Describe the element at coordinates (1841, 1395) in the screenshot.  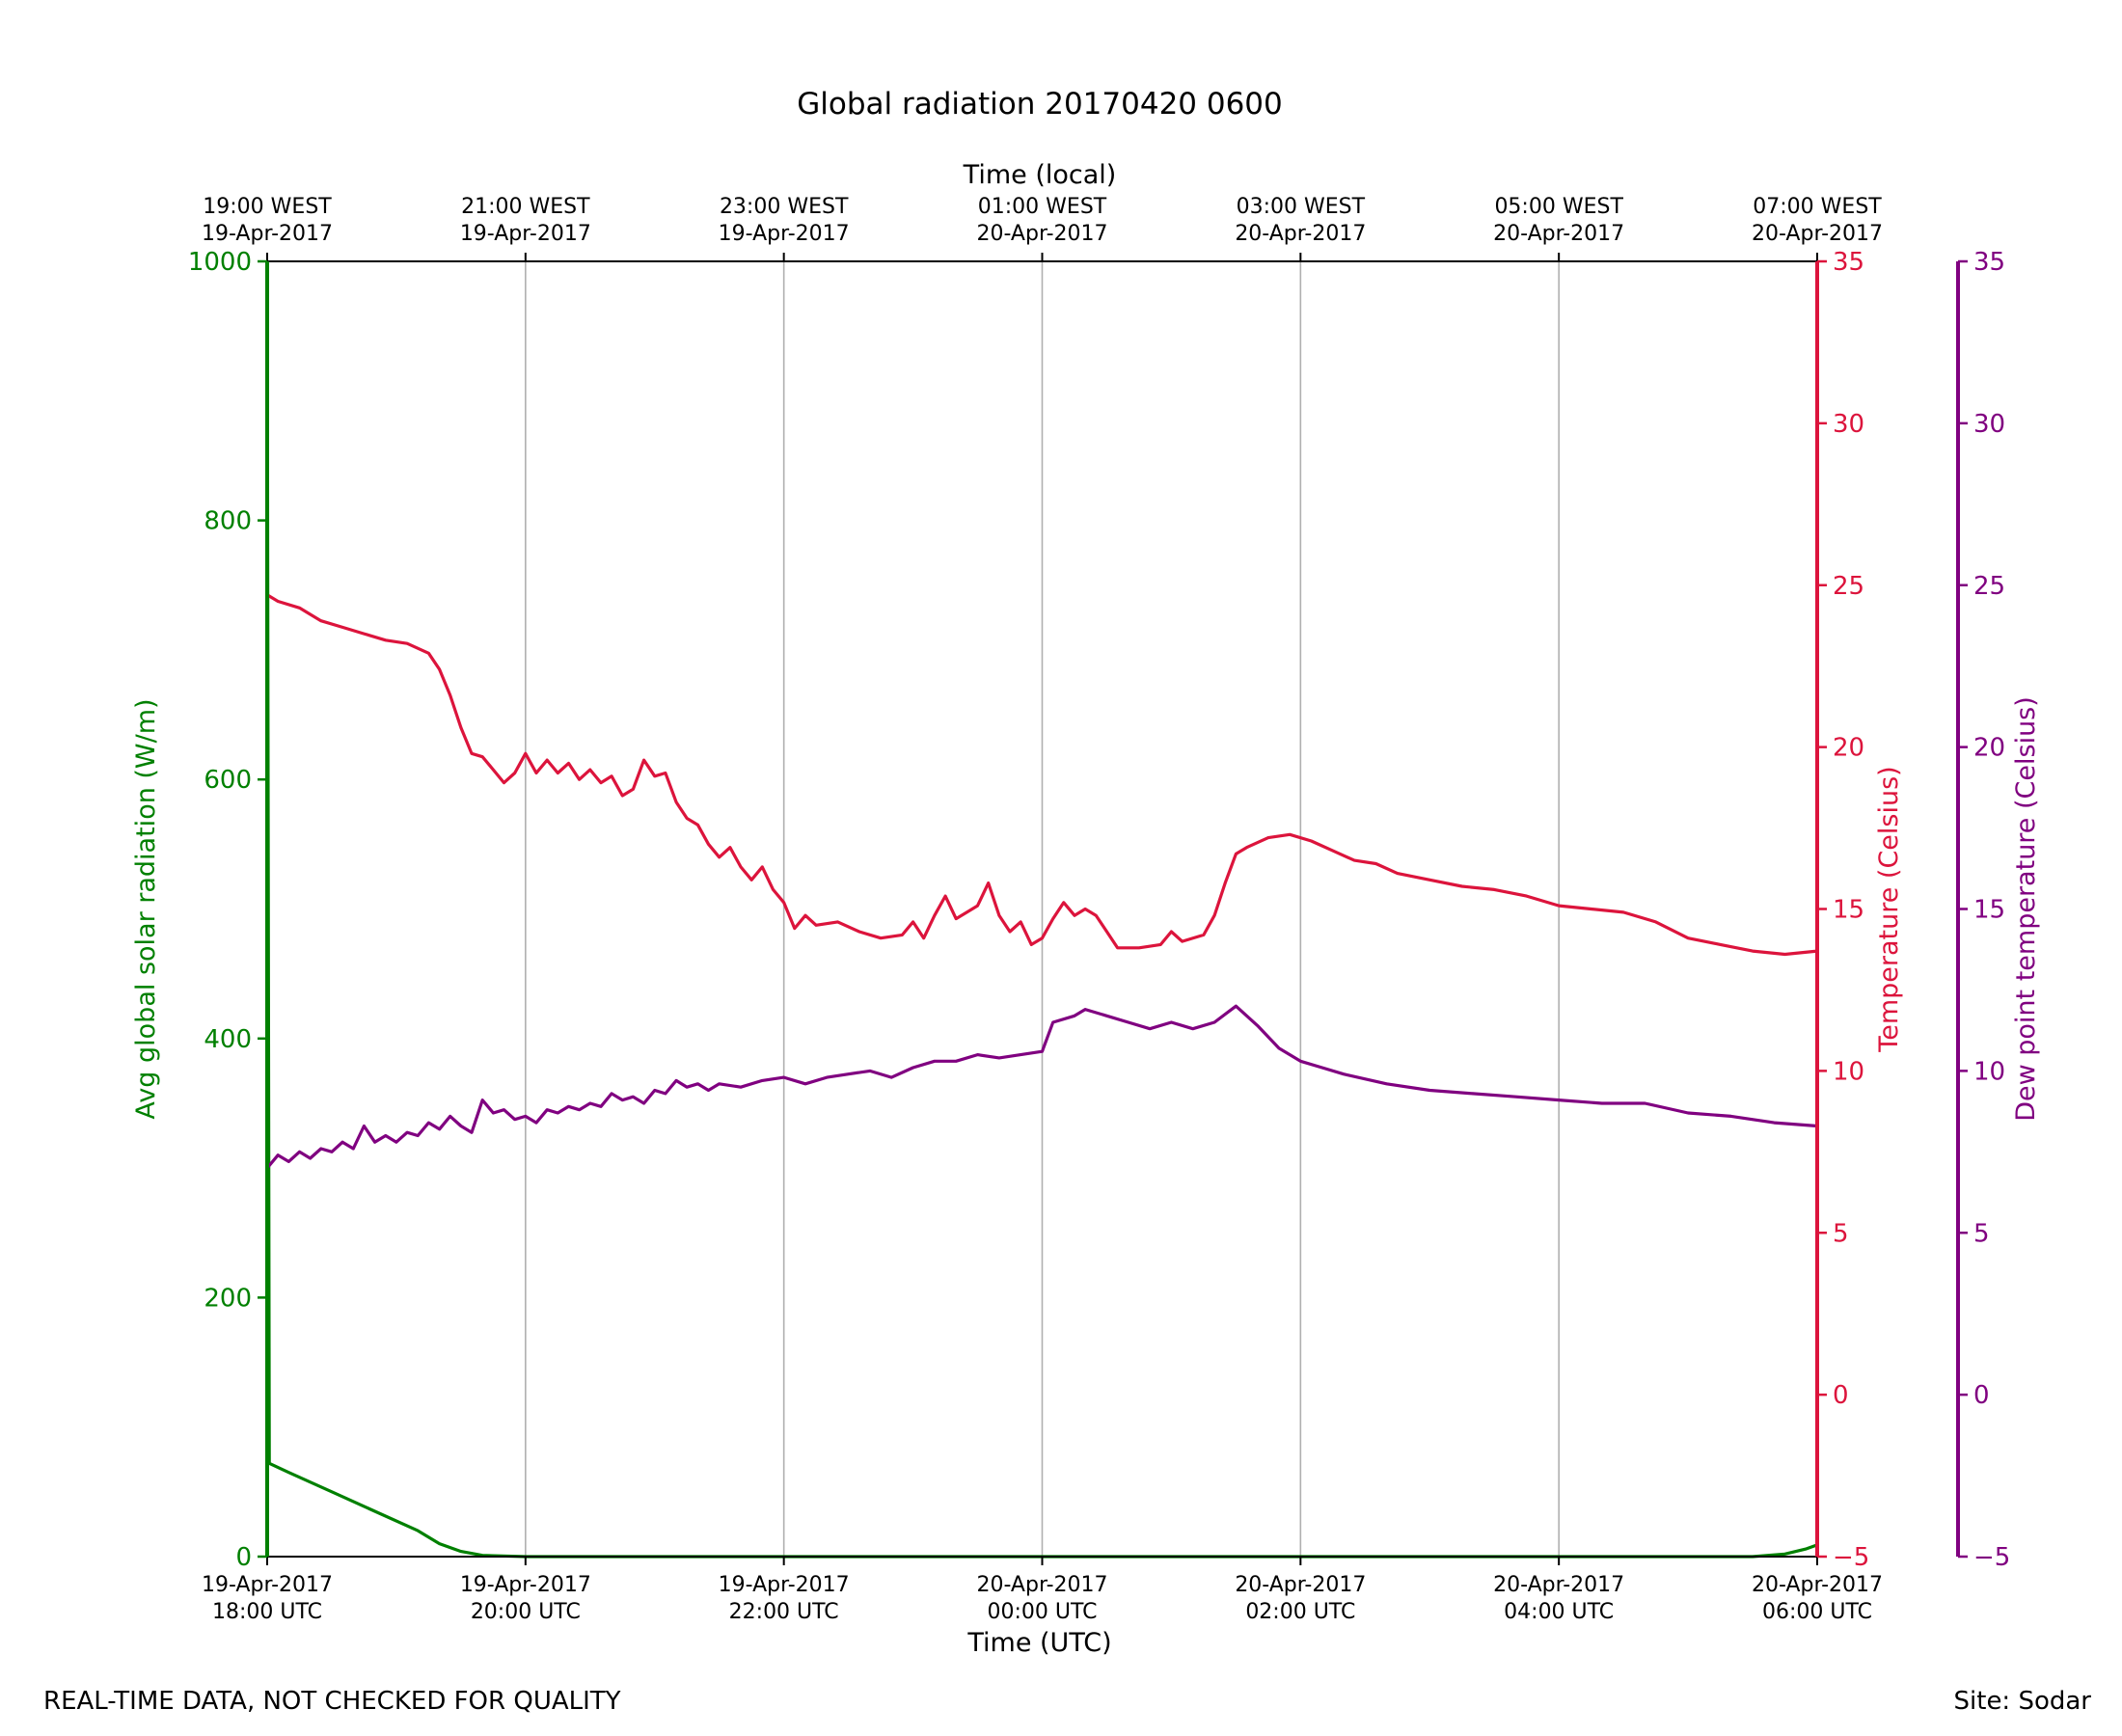
I see `right-y-tick-label: 0` at that location.